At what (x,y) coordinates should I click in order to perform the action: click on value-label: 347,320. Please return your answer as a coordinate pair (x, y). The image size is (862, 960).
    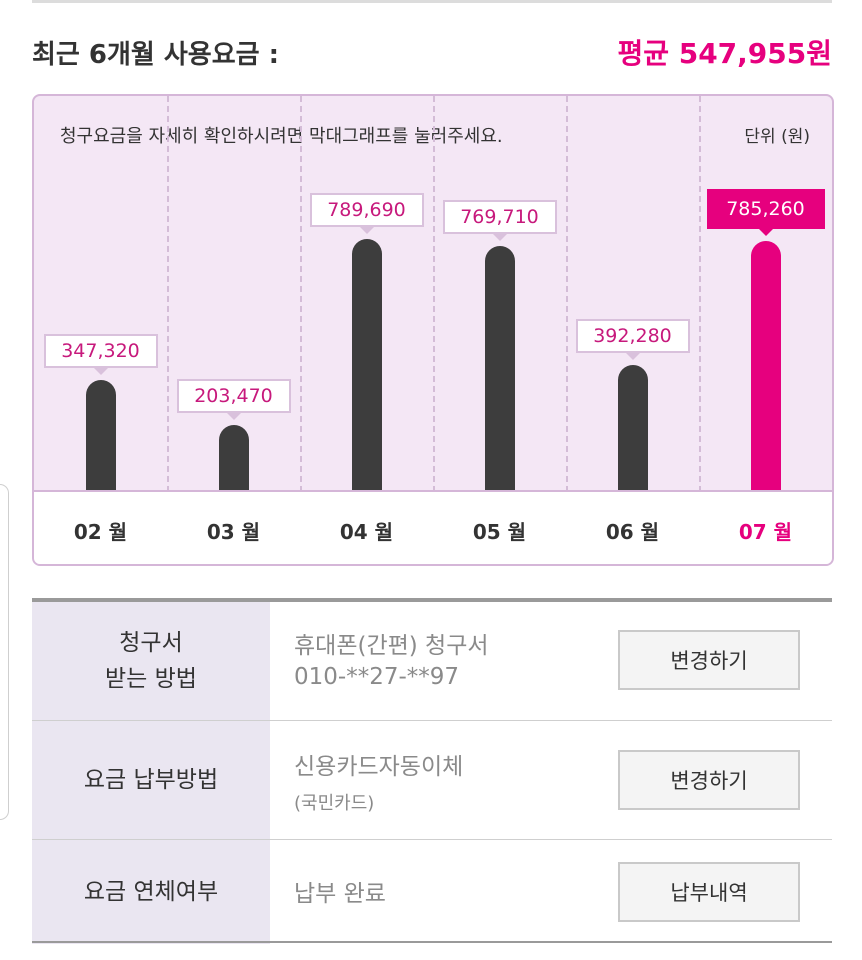
    Looking at the image, I should click on (100, 354).